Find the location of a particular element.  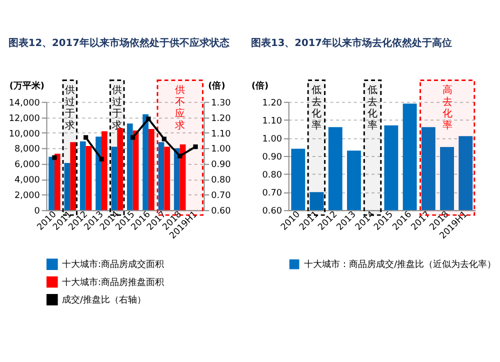

band-label: 供不应求 is located at coordinates (180, 108).